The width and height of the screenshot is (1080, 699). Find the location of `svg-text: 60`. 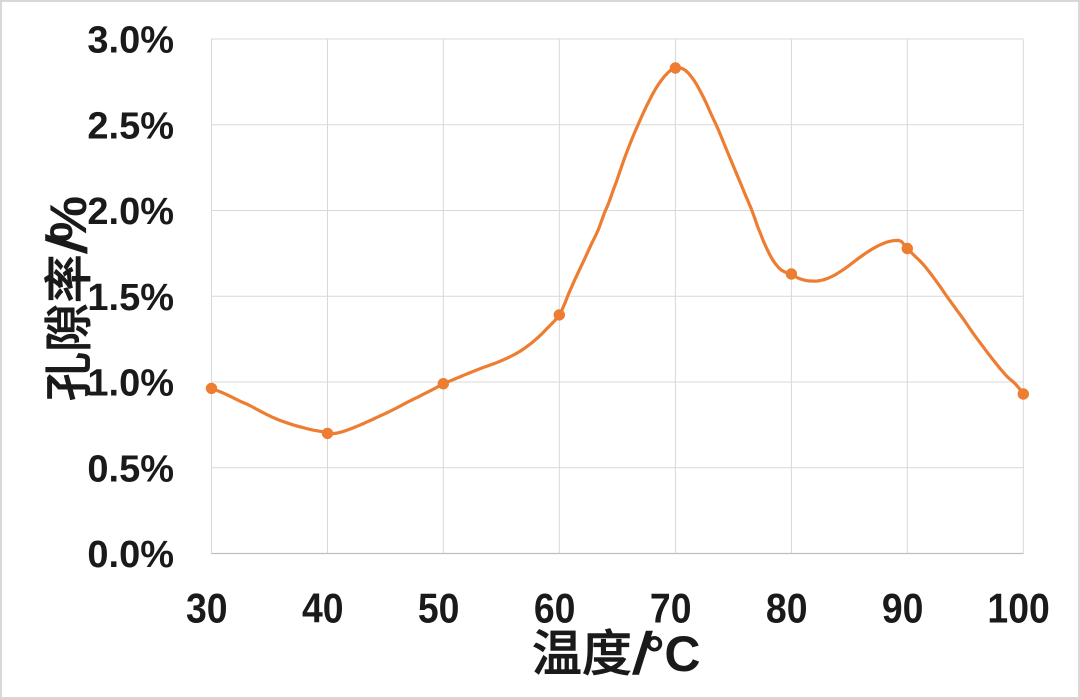

svg-text: 60 is located at coordinates (555, 609).